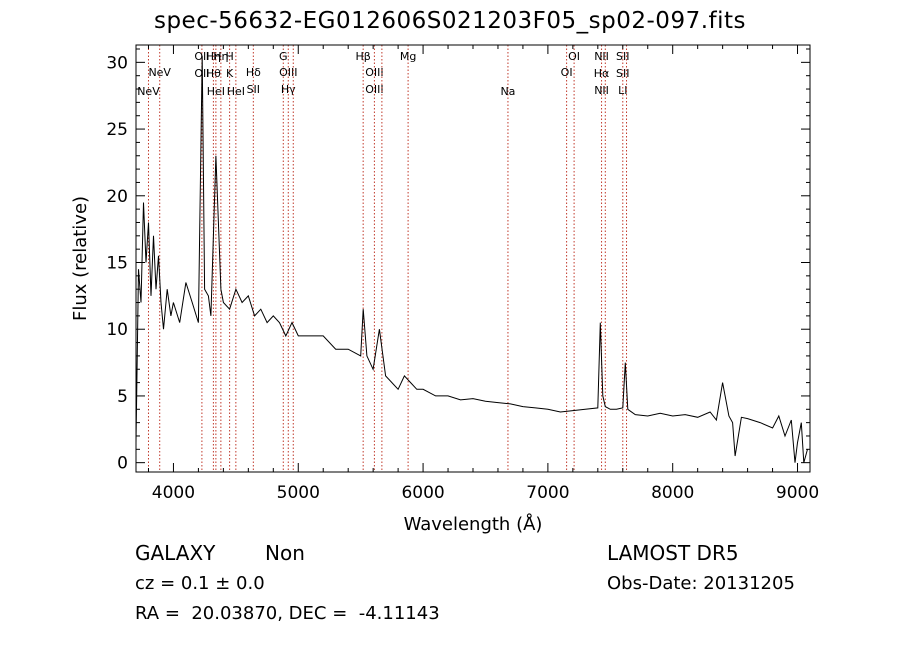 This screenshot has height=649, width=900. What do you see at coordinates (117, 130) in the screenshot?
I see `y-tick-label: 25` at bounding box center [117, 130].